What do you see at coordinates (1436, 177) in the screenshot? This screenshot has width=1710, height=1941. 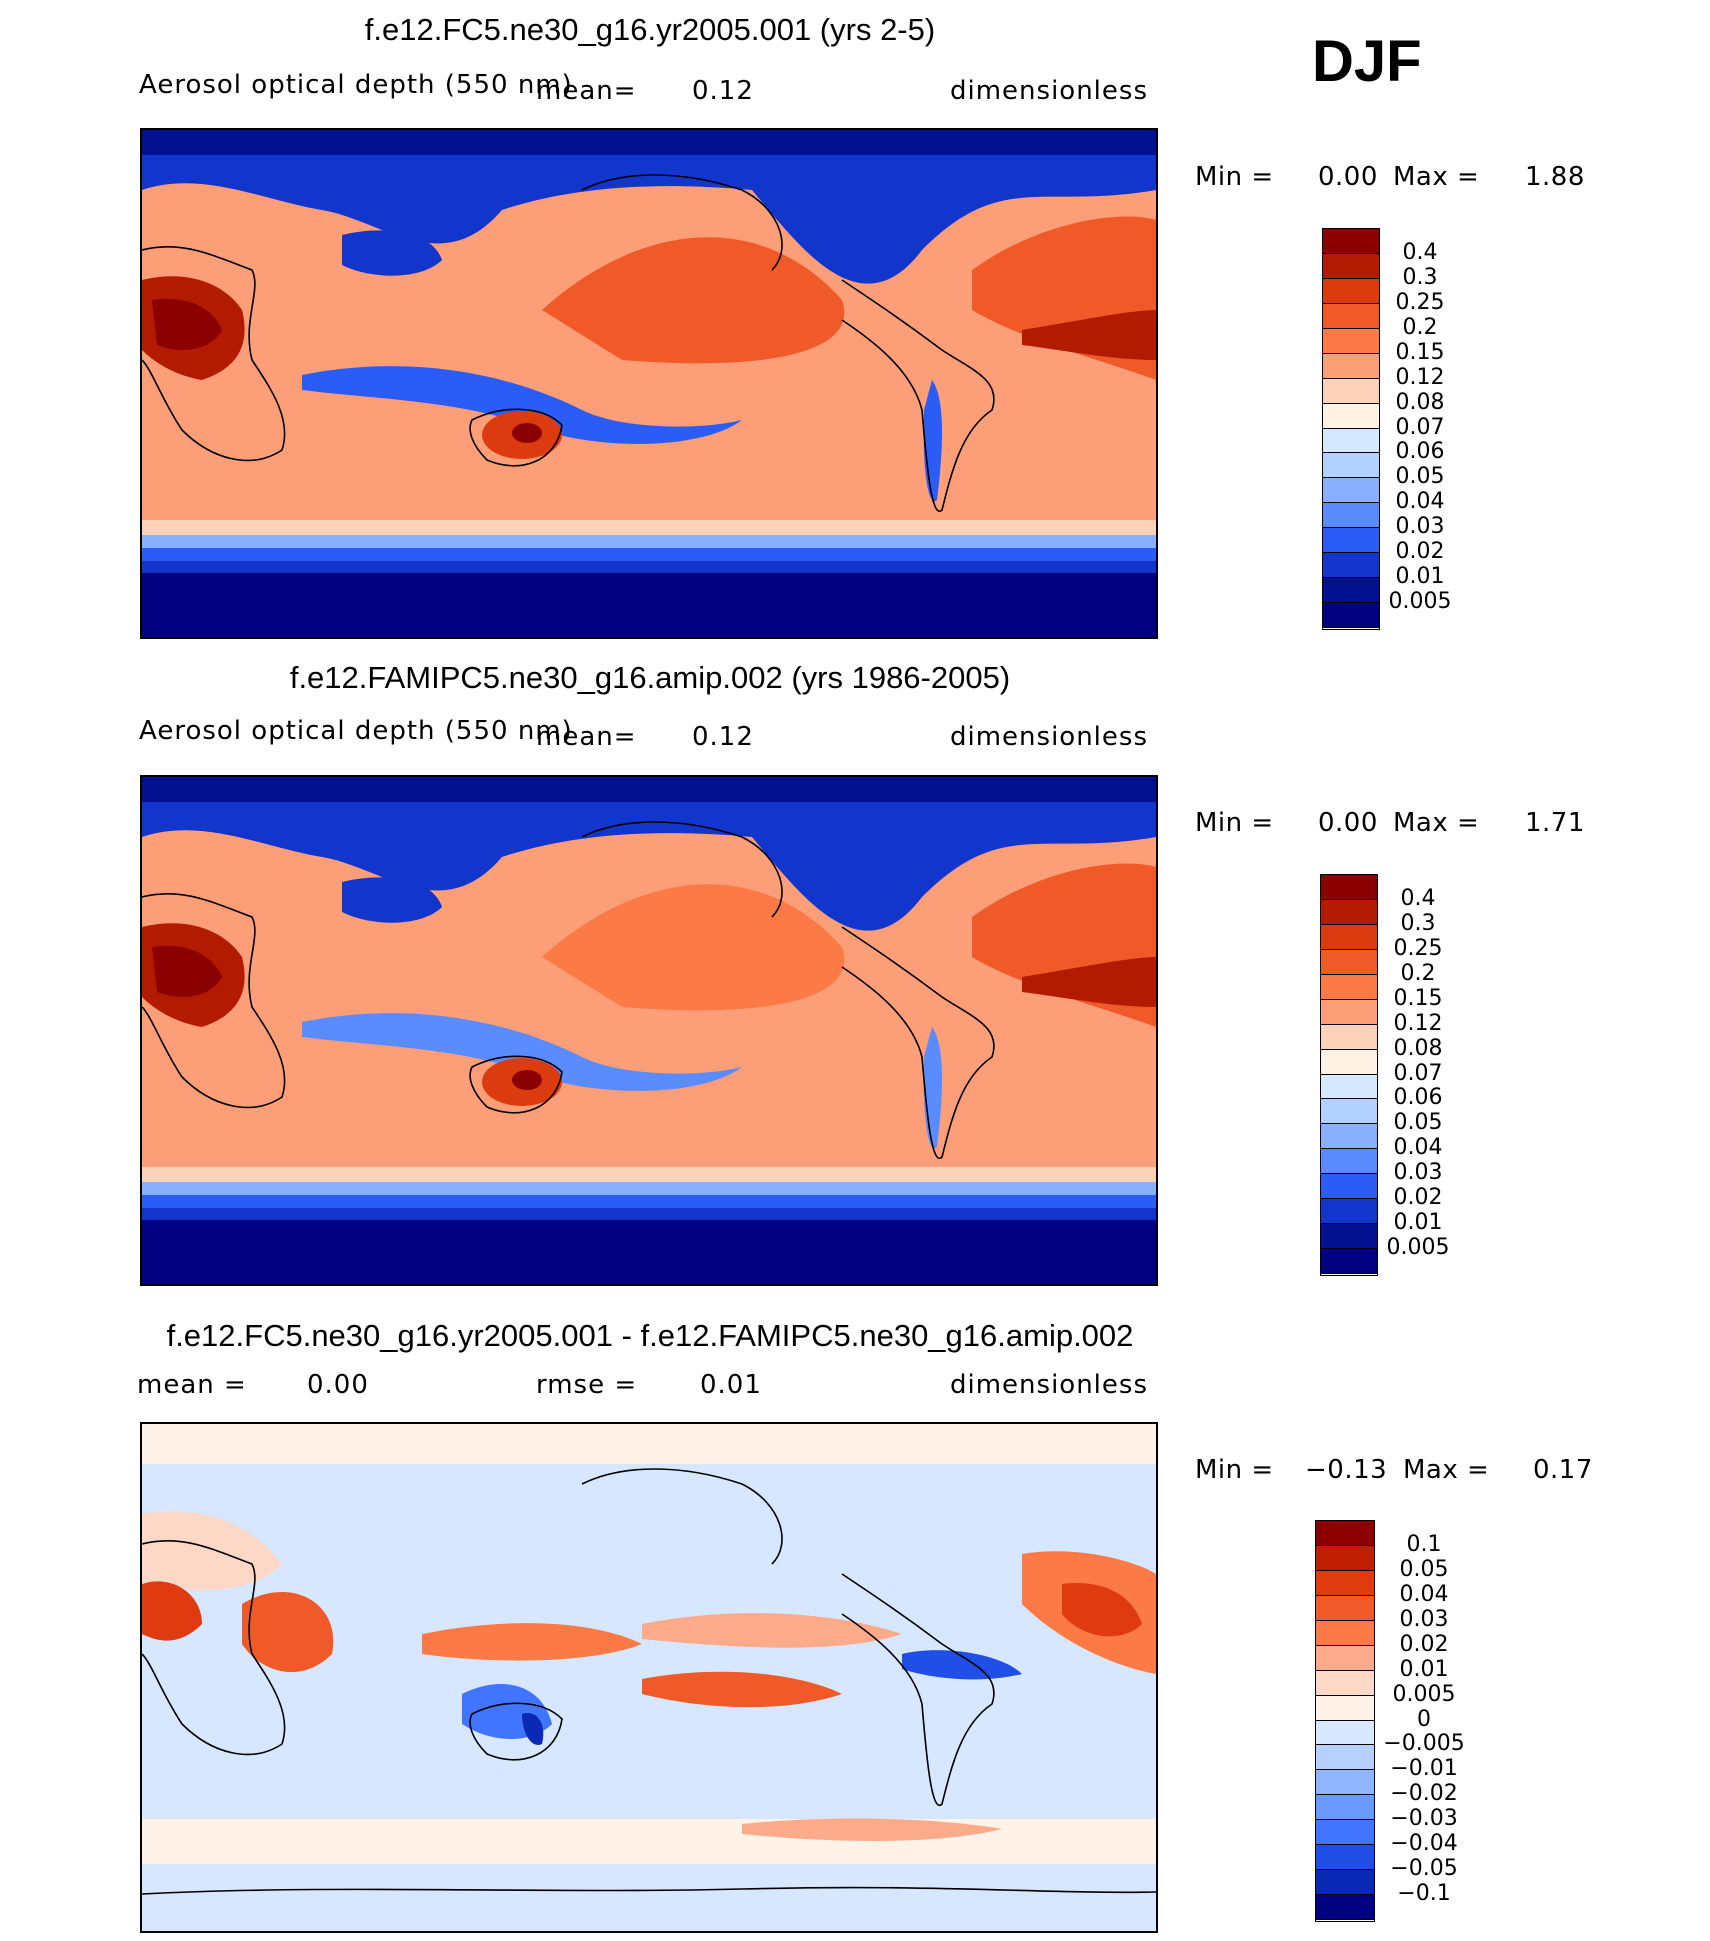 I see `panel1-max-label: Max =` at bounding box center [1436, 177].